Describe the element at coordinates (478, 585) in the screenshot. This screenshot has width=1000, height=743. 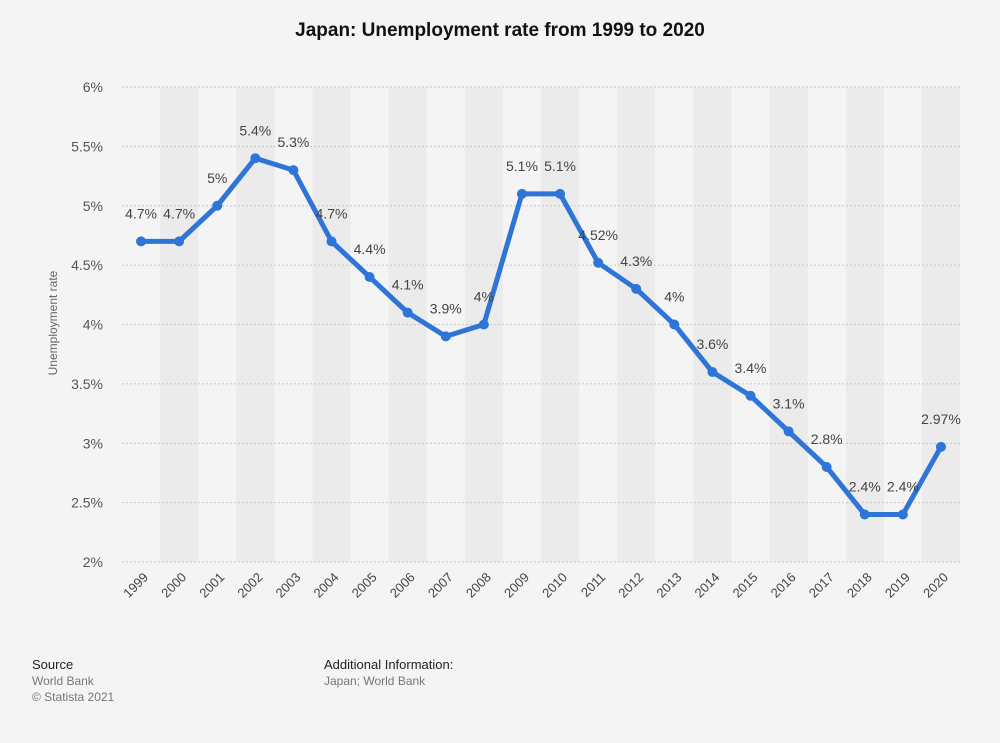
I see `x-tick-label: 2008` at that location.